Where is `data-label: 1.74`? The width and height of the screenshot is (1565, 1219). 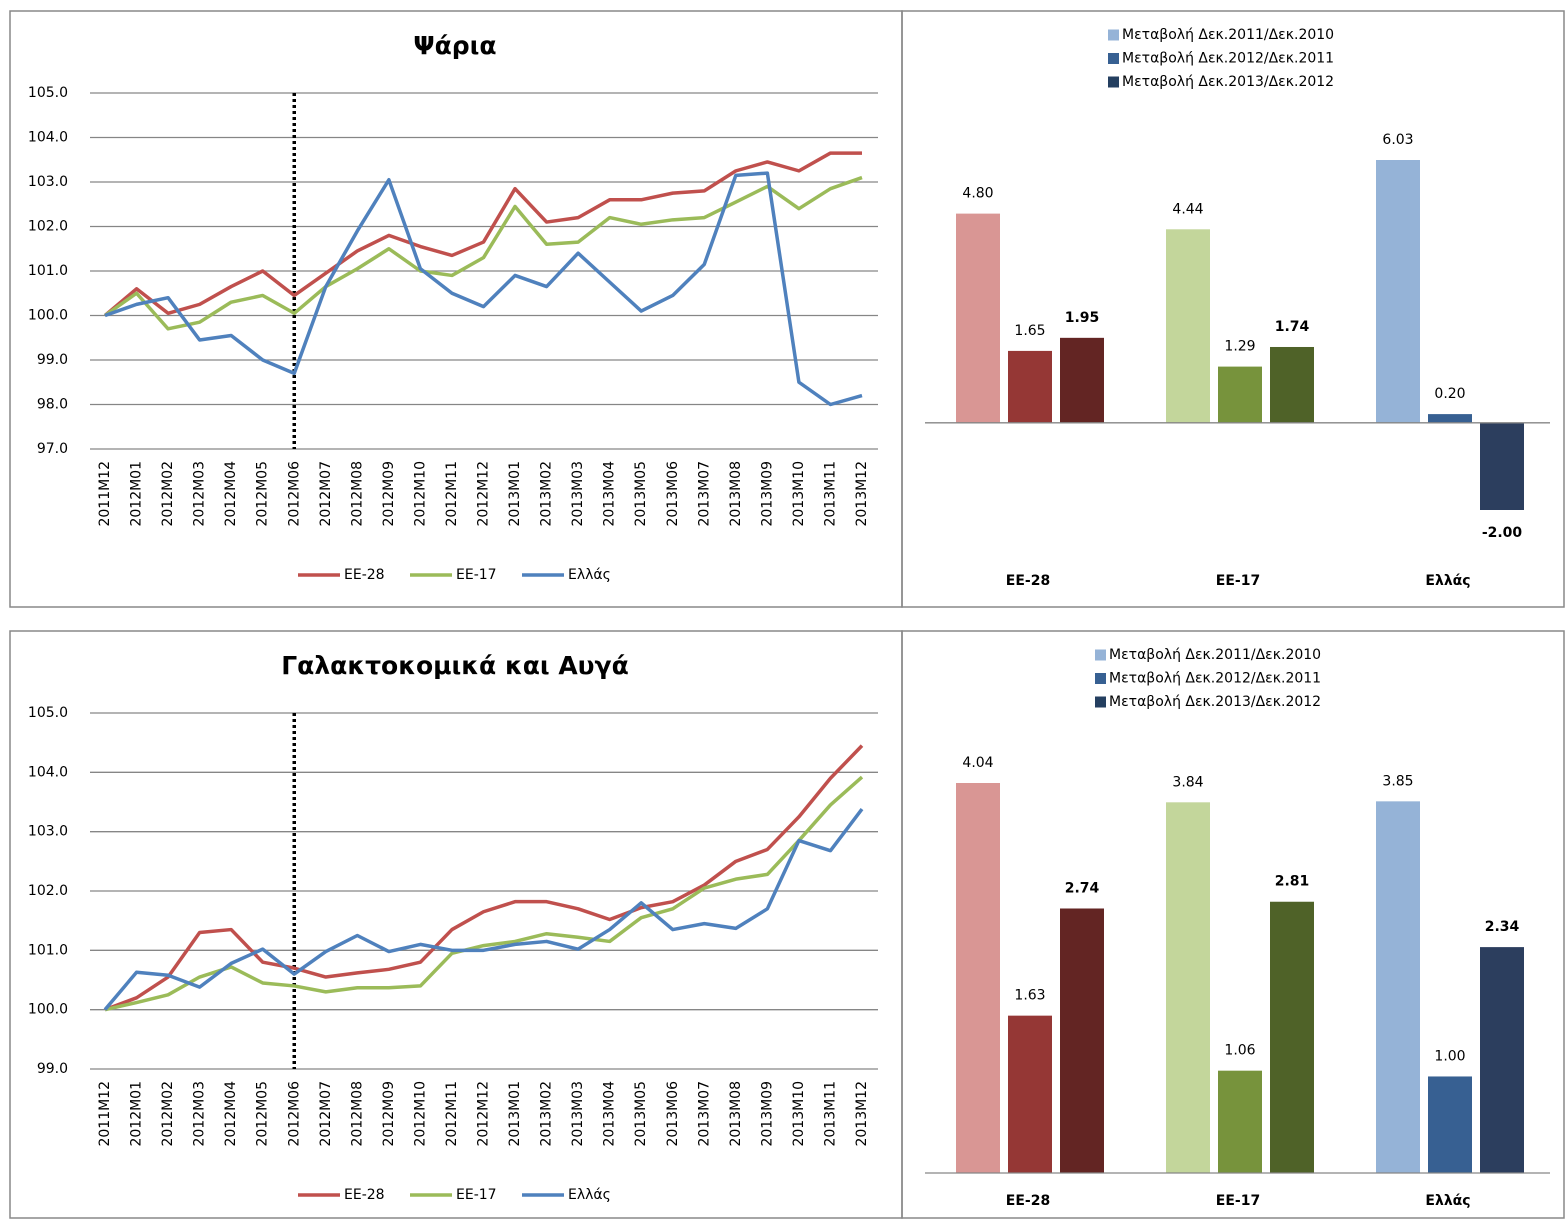
data-label: 1.74 is located at coordinates (1292, 327).